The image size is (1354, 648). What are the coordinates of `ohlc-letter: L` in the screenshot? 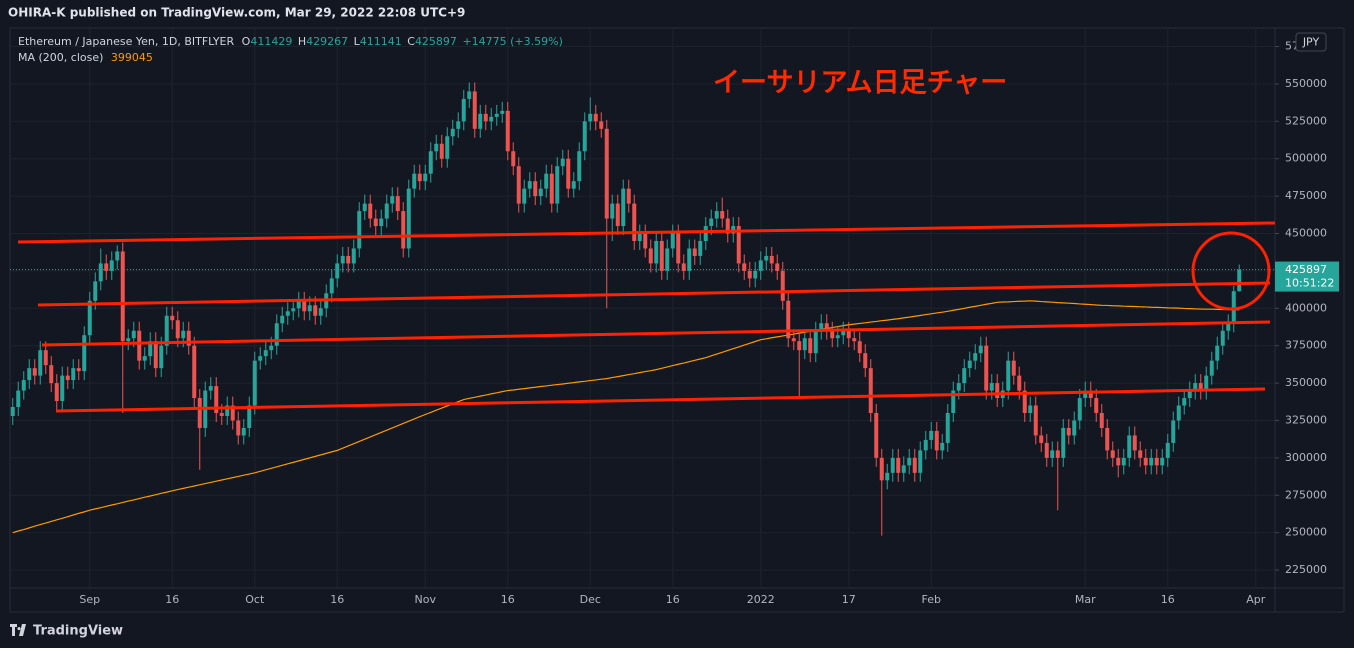 It's located at (357, 41).